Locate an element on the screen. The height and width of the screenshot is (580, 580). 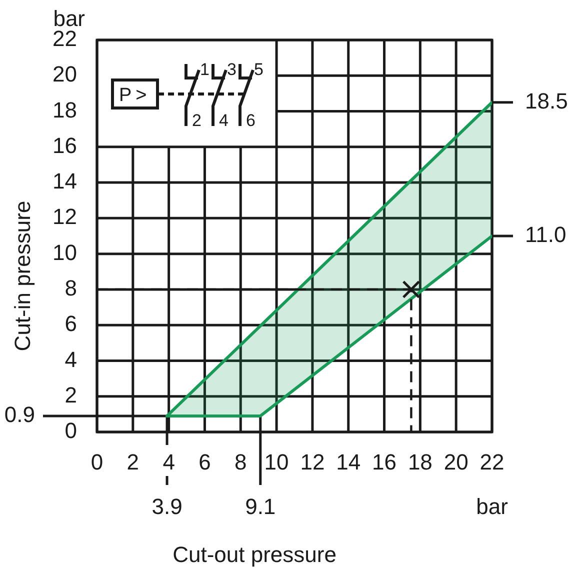
ref-line-label: 11.0 is located at coordinates (545, 235).